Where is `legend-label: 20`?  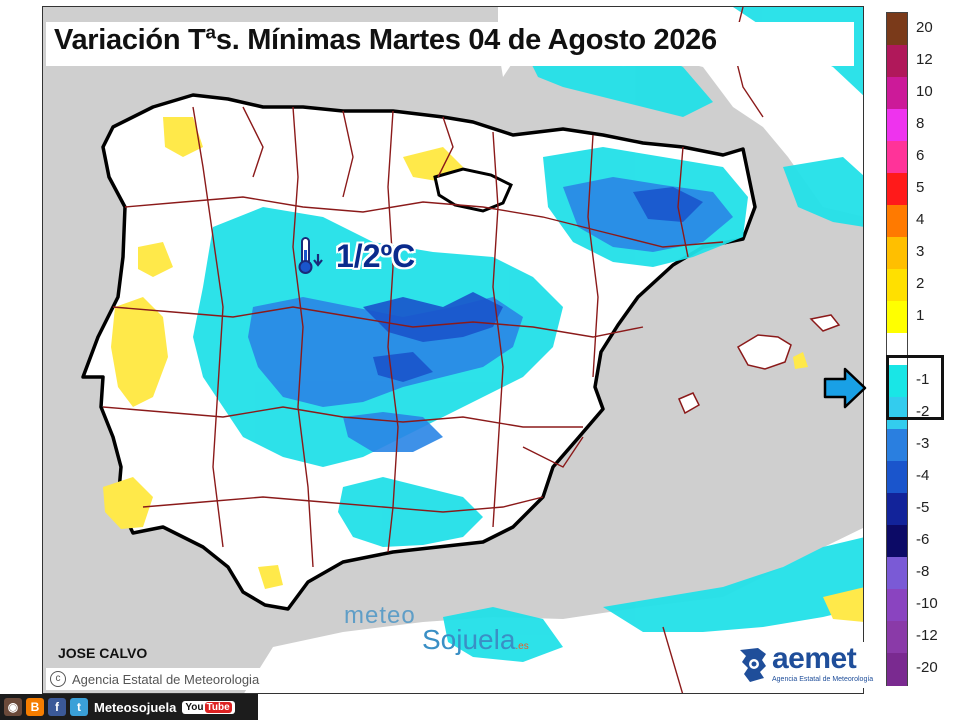 legend-label: 20 is located at coordinates (924, 27).